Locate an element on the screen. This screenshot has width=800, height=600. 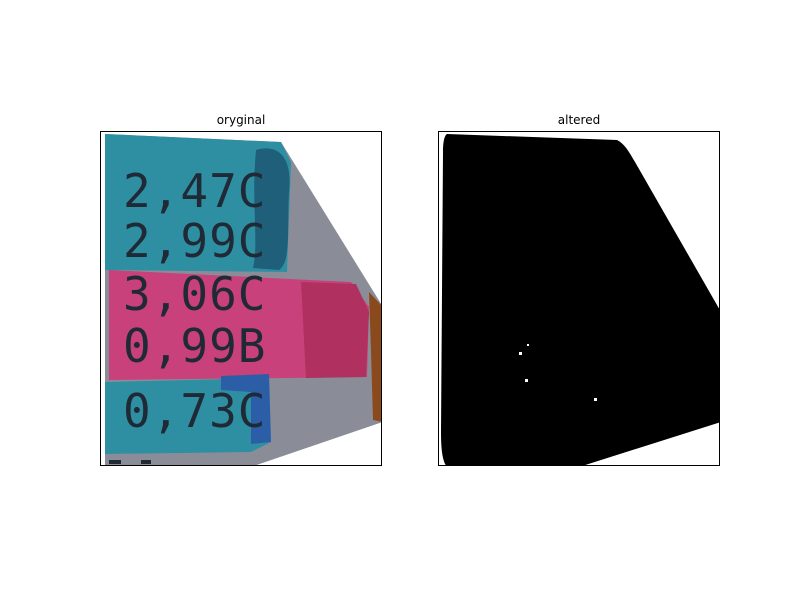
line-4: 0,99B is located at coordinates (194, 346).